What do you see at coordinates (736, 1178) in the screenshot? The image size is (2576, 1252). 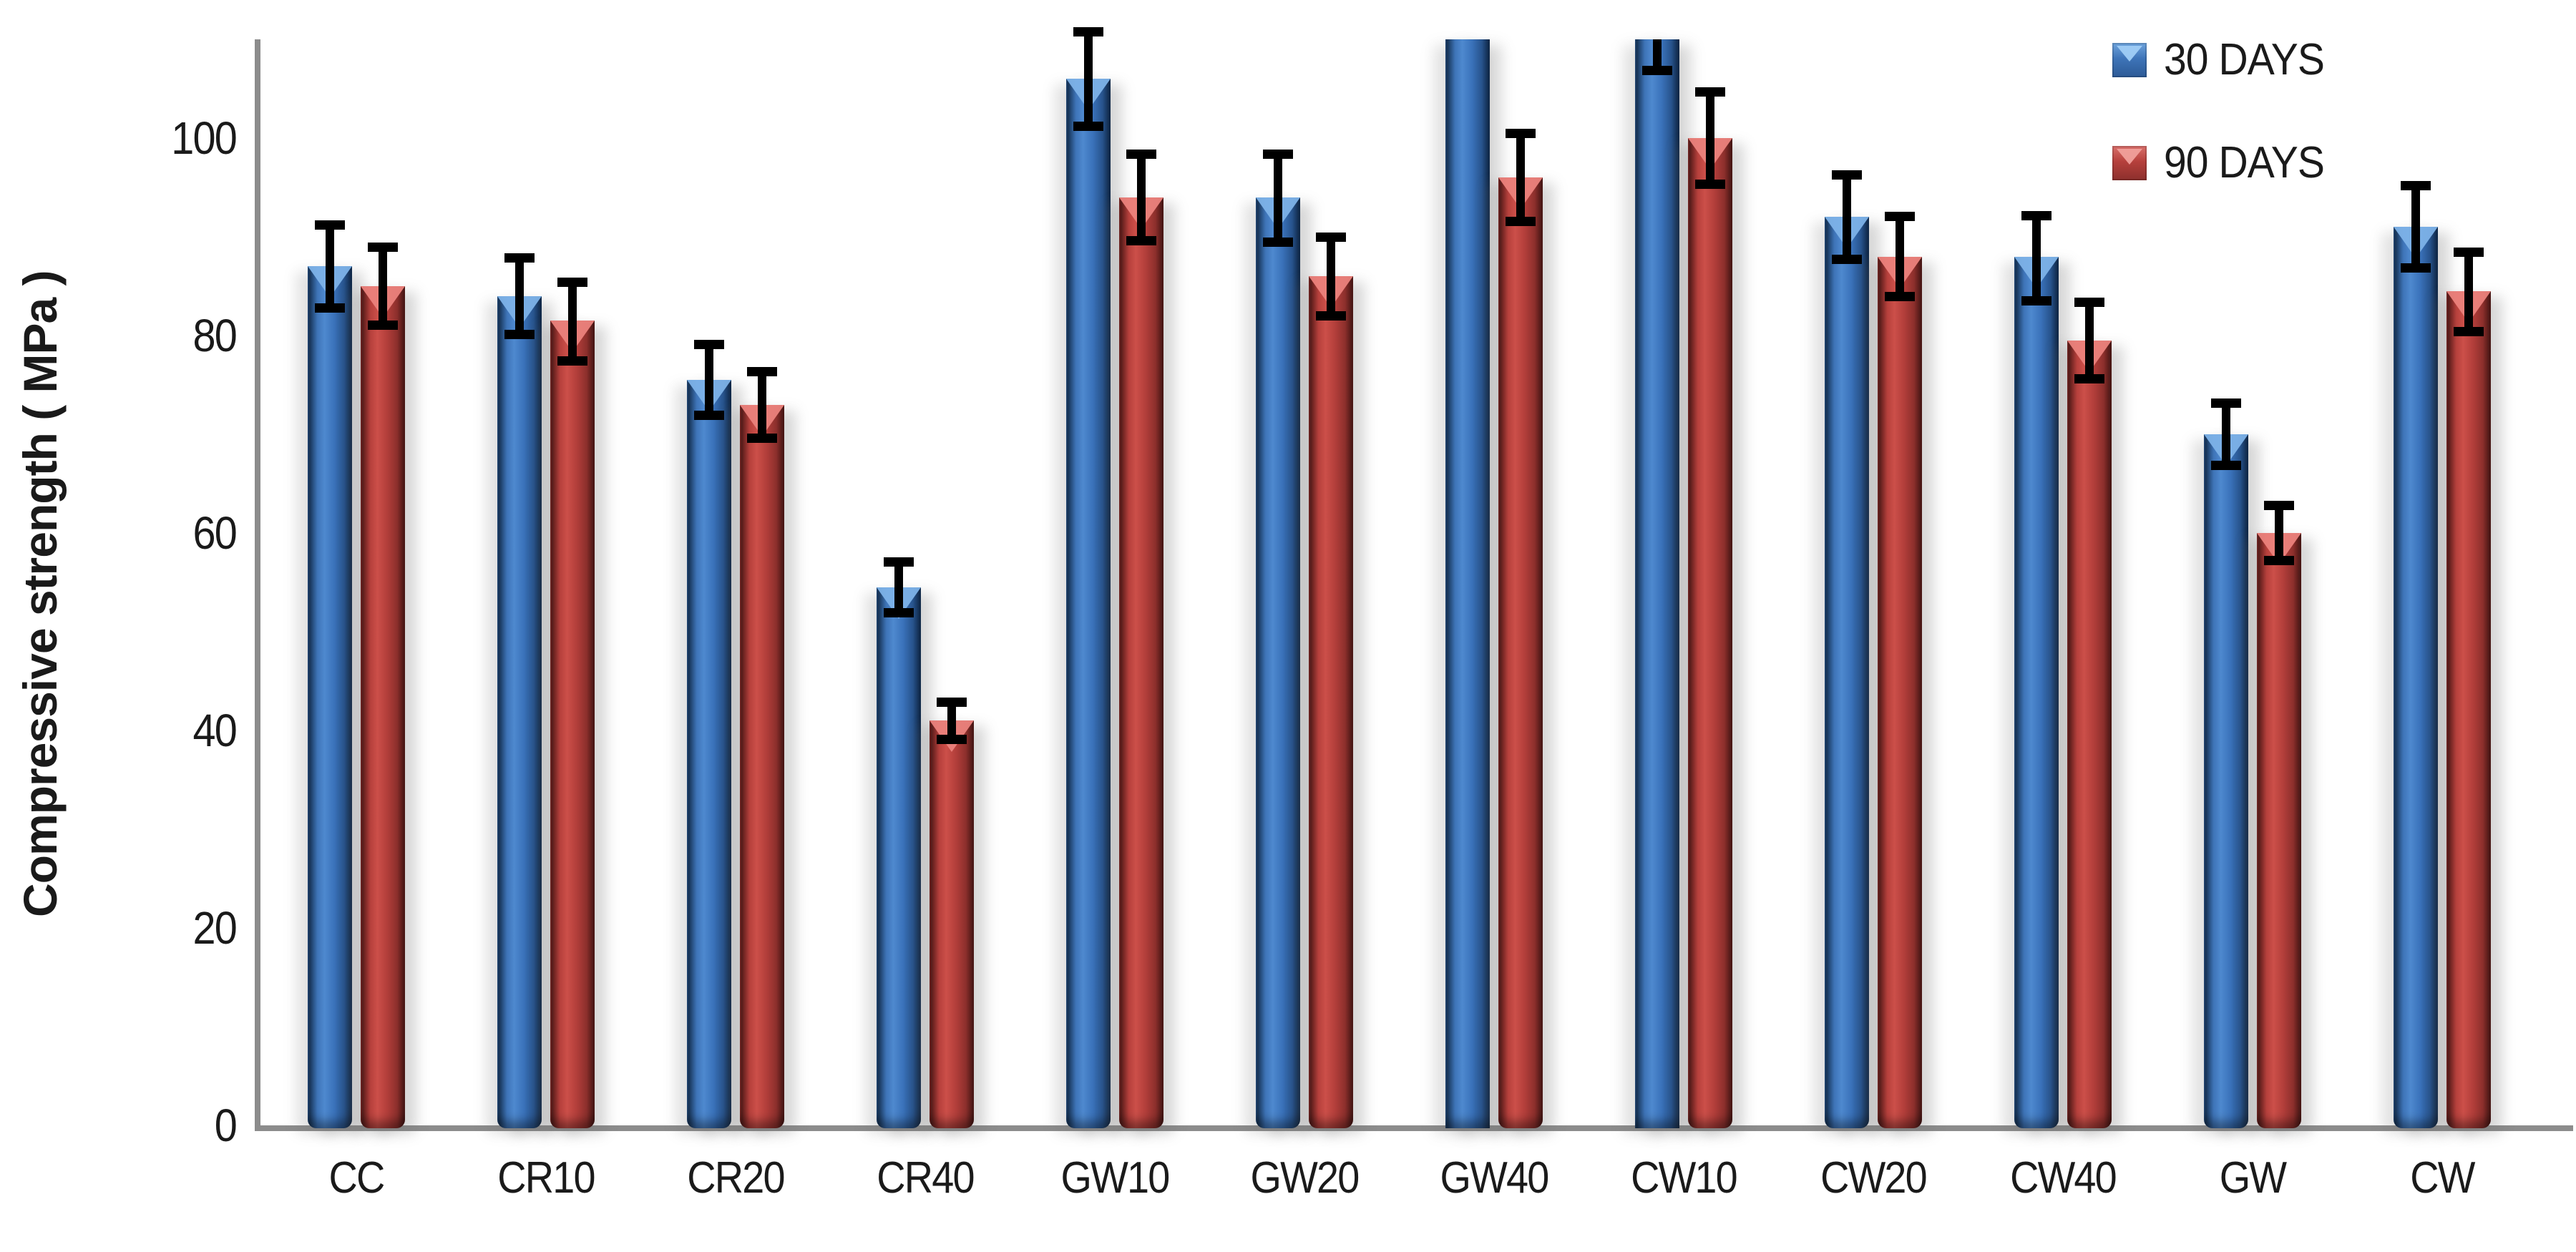 I see `x-category-label: CR20` at bounding box center [736, 1178].